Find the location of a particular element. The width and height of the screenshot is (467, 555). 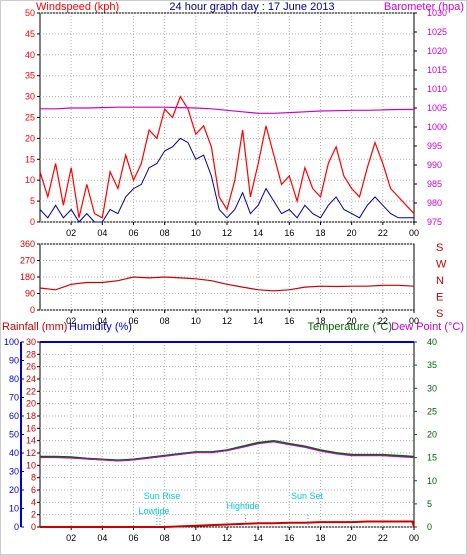

wind-panel-xtick-label: 22 is located at coordinates (383, 233).